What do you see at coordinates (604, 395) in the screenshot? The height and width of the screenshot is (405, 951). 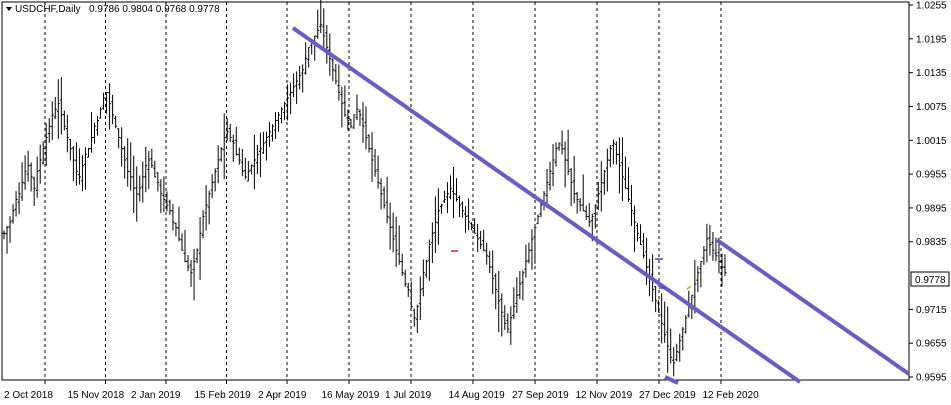 I see `x-tick-label: 12 Nov 2019` at bounding box center [604, 395].